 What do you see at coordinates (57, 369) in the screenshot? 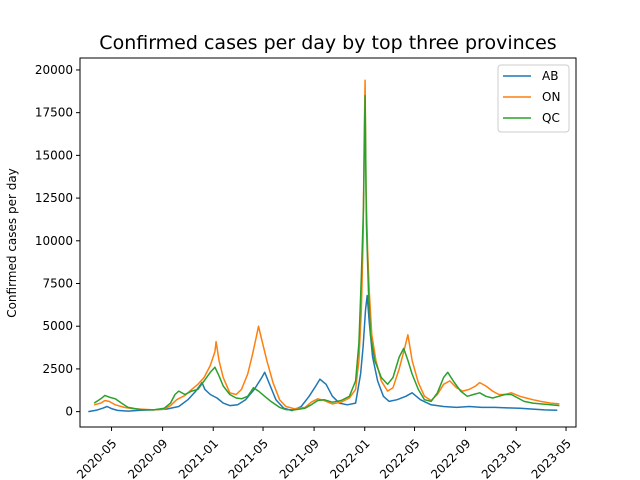
I see `y-tick-label: 2500` at bounding box center [57, 369].